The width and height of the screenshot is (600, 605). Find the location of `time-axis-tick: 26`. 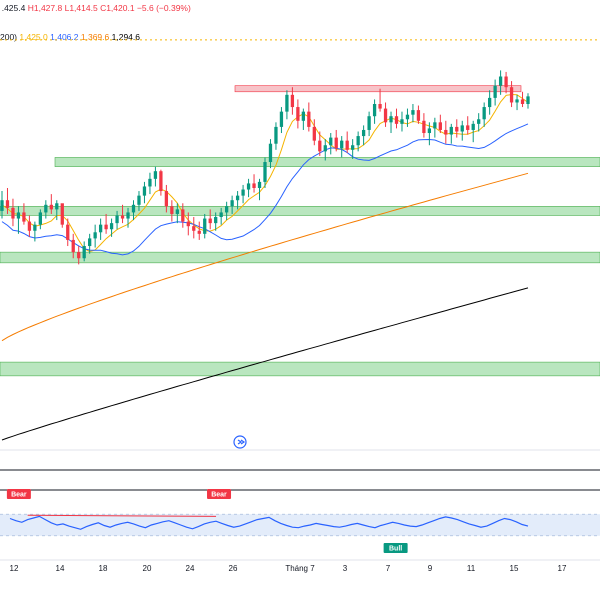

time-axis-tick: 26 is located at coordinates (233, 568).